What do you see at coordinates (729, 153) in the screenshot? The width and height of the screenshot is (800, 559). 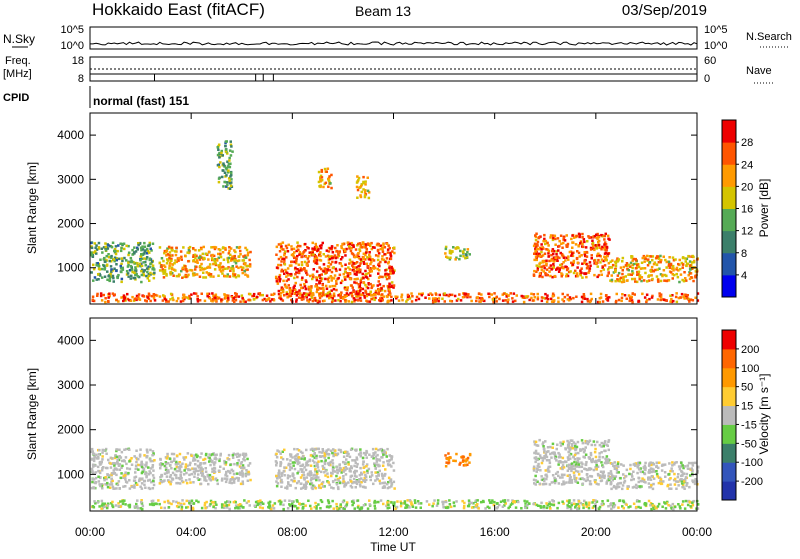 I see `colorbar-swatch` at bounding box center [729, 153].